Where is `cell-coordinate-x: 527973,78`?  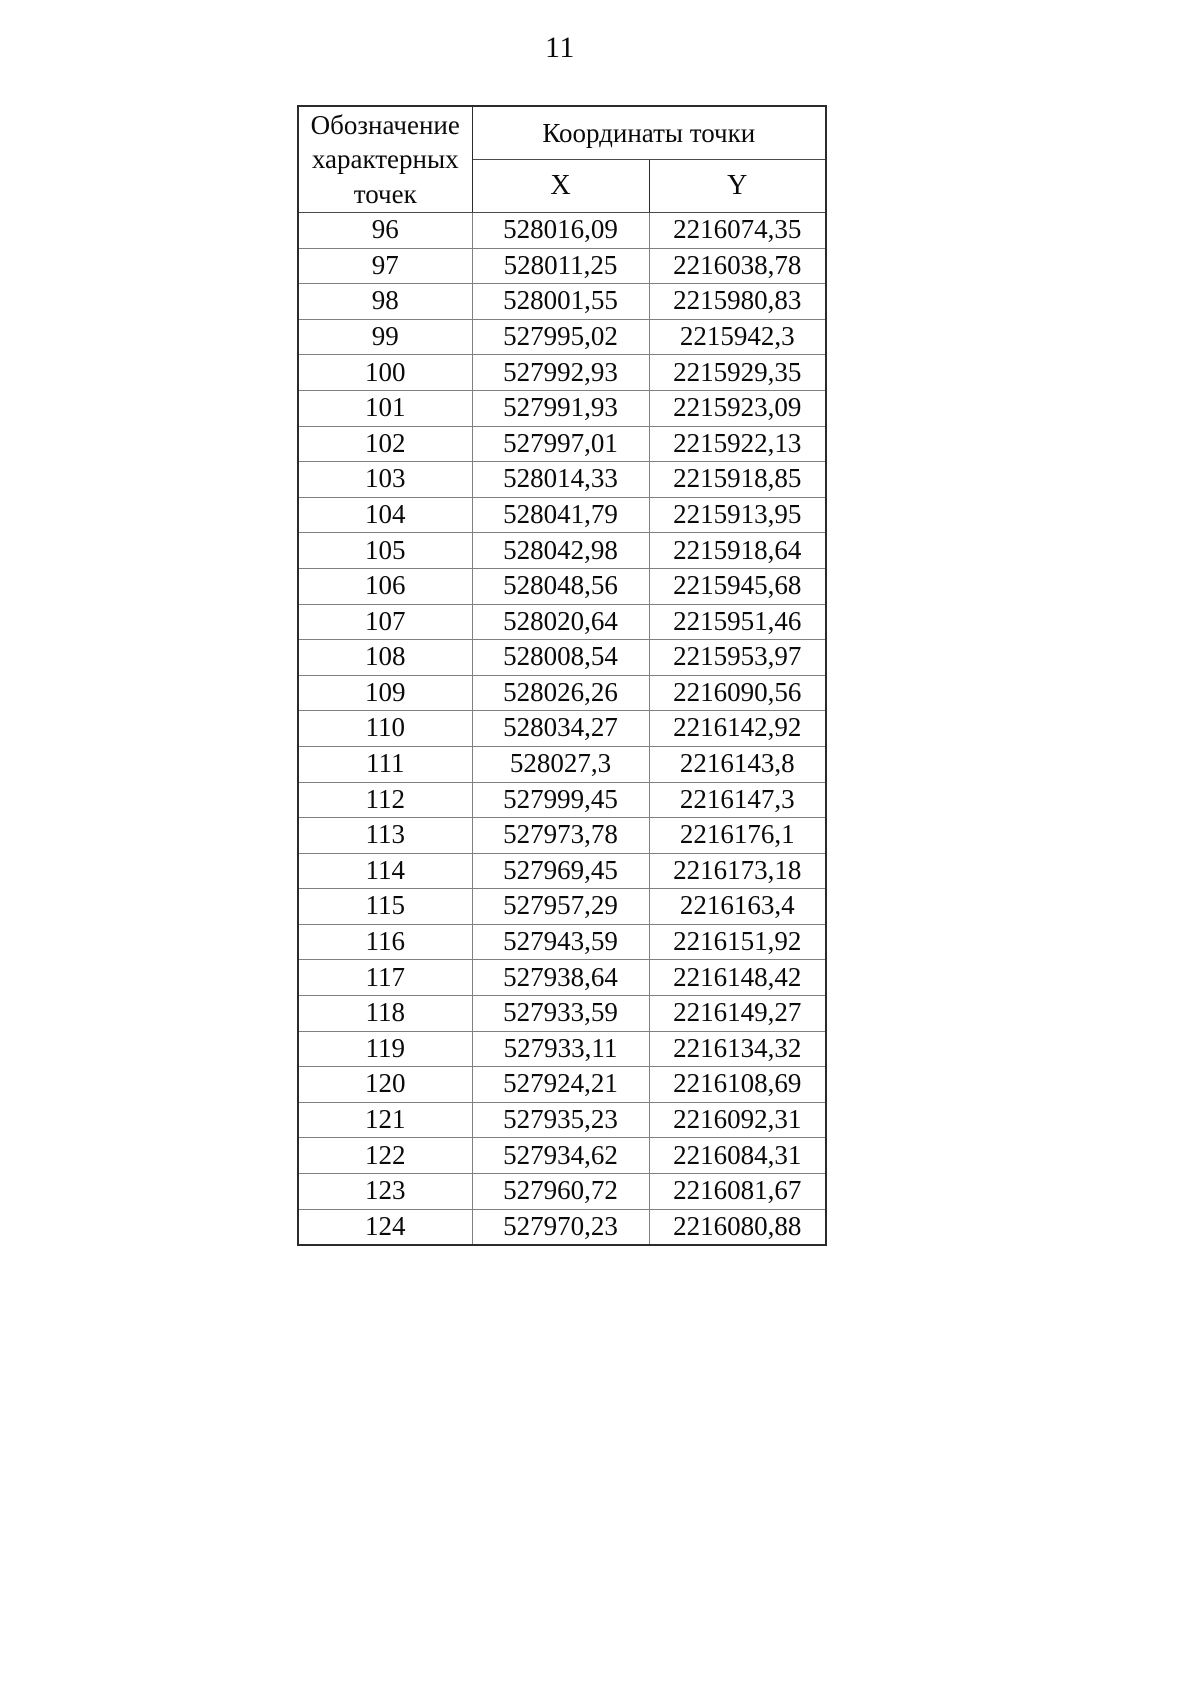
cell-coordinate-x: 527973,78 is located at coordinates (560, 835).